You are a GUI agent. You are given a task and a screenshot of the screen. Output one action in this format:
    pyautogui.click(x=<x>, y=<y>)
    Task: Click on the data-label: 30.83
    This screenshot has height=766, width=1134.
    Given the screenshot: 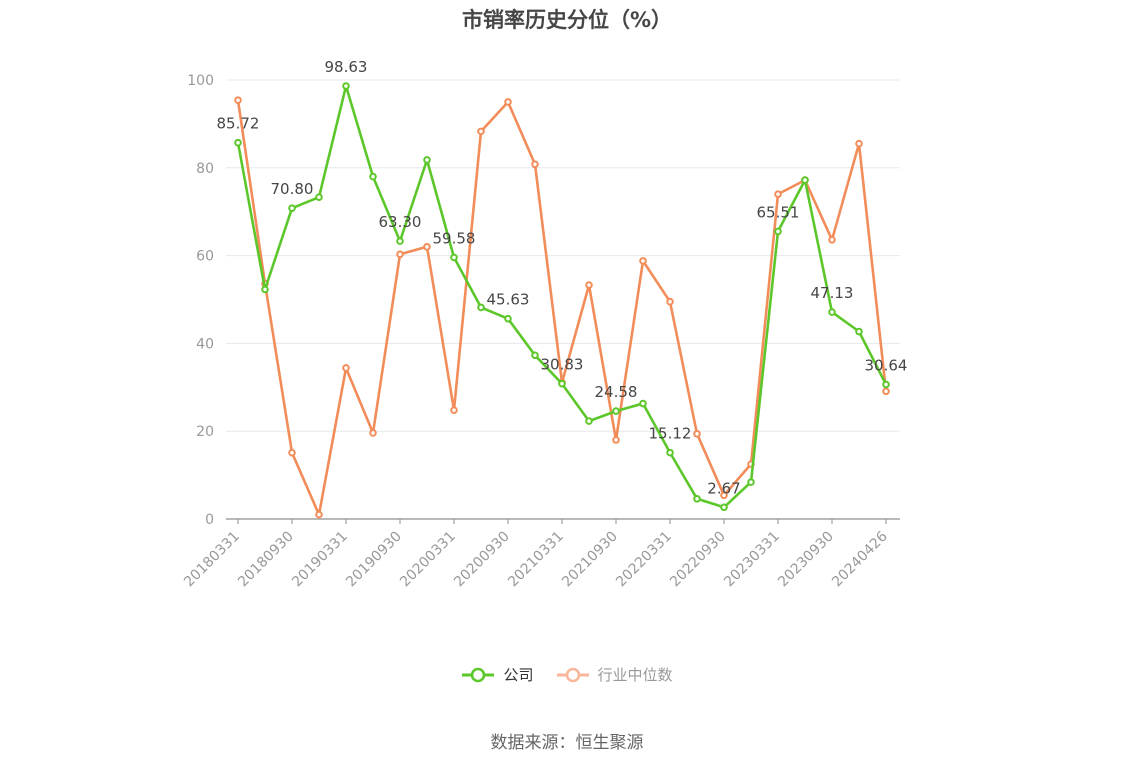 What is the action you would take?
    pyautogui.click(x=562, y=365)
    